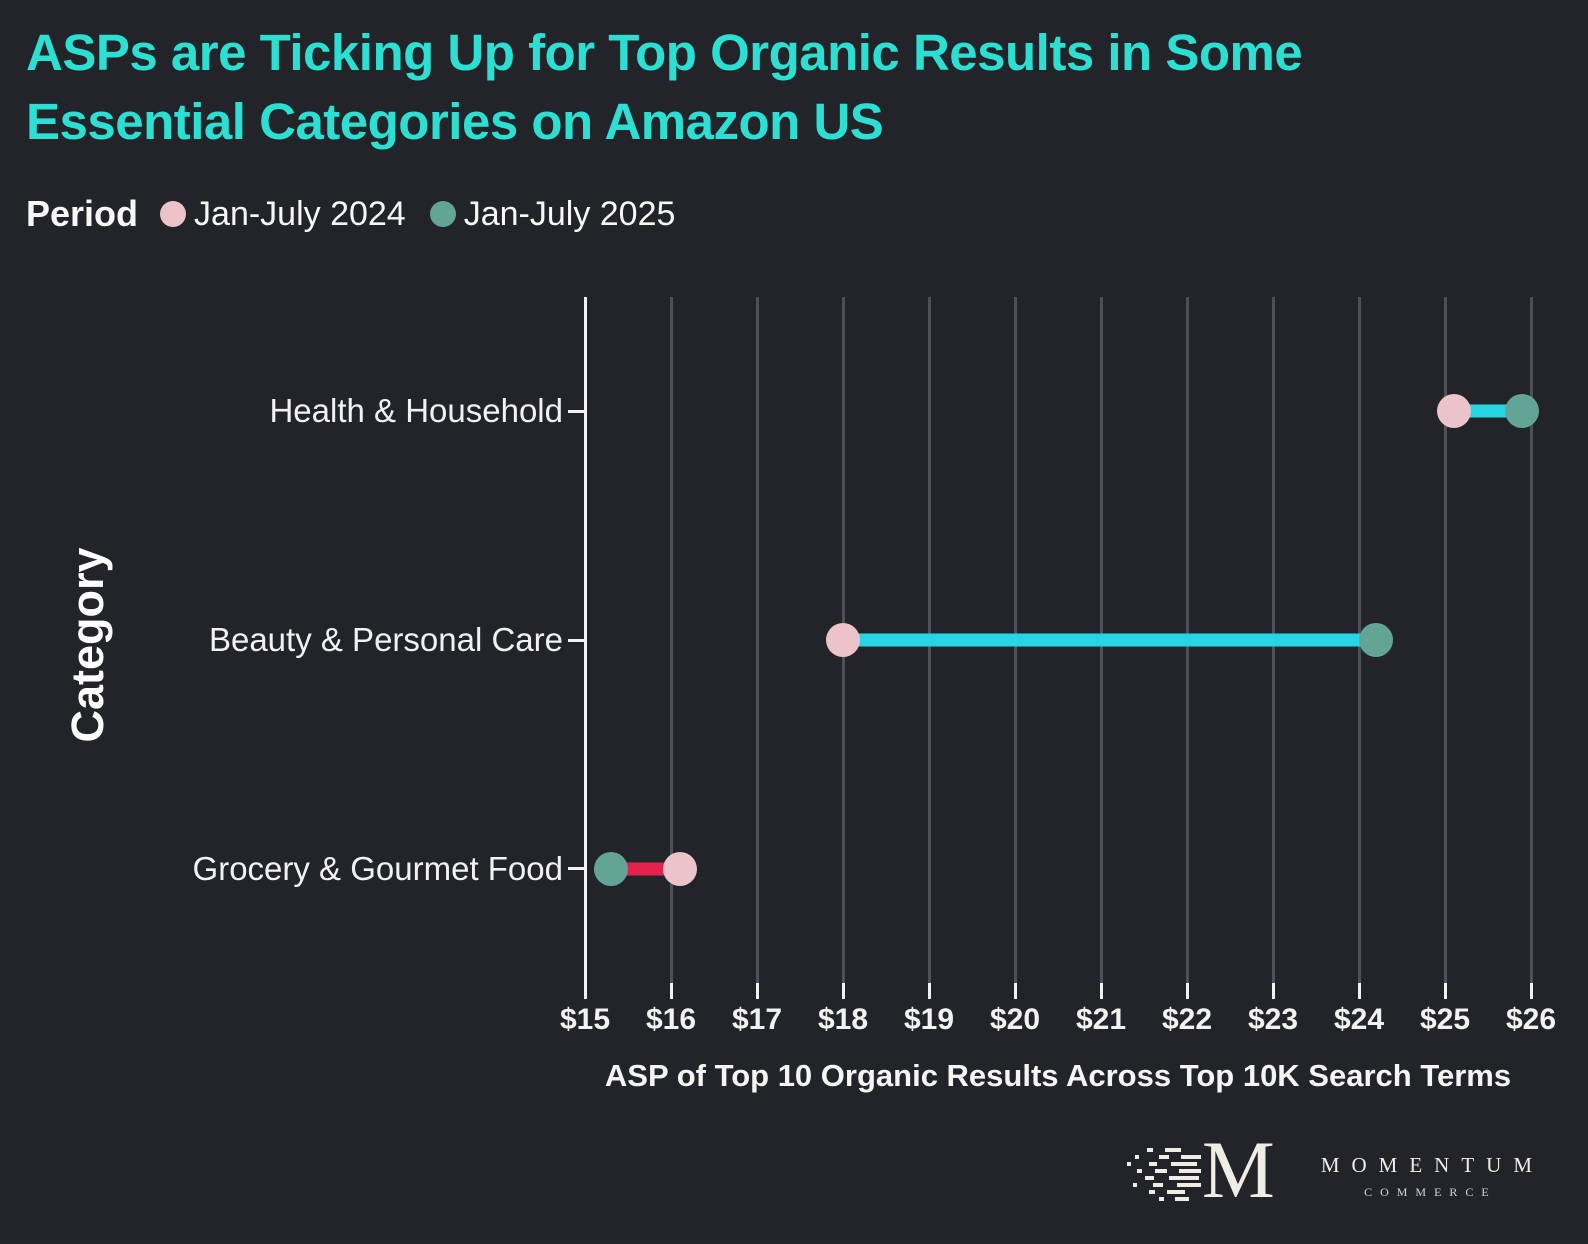  Describe the element at coordinates (1430, 1191) in the screenshot. I see `logo-subtitle: COMMERCE` at that location.